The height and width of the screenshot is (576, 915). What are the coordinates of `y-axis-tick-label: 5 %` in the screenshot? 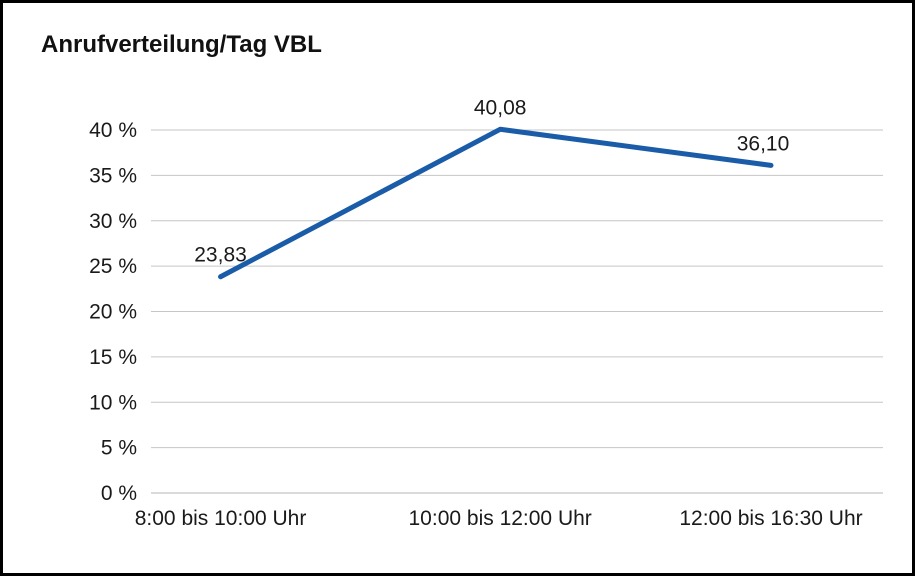 It's located at (119, 448).